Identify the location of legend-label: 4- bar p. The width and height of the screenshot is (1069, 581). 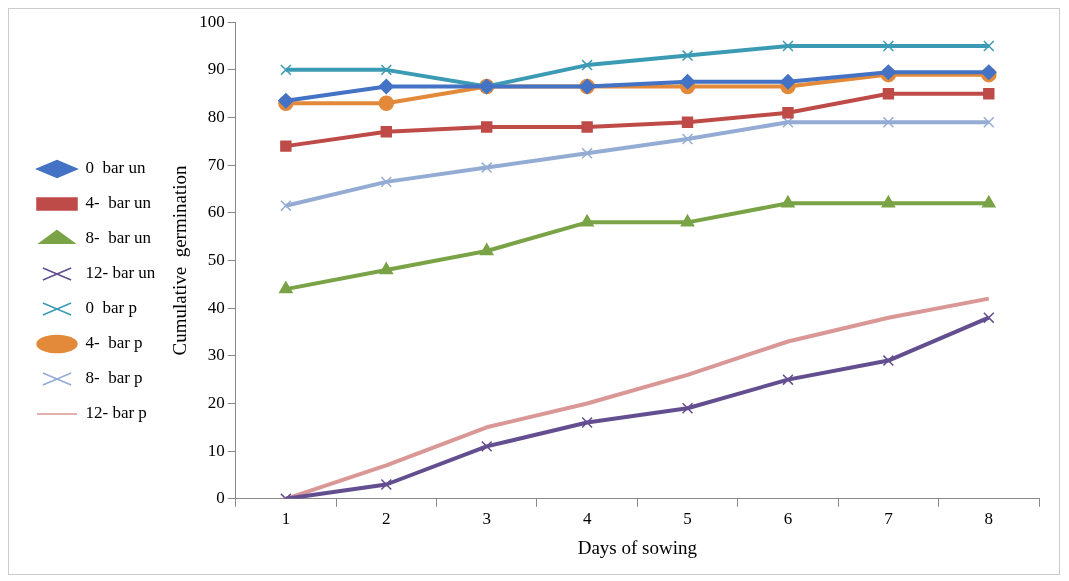
(114, 343).